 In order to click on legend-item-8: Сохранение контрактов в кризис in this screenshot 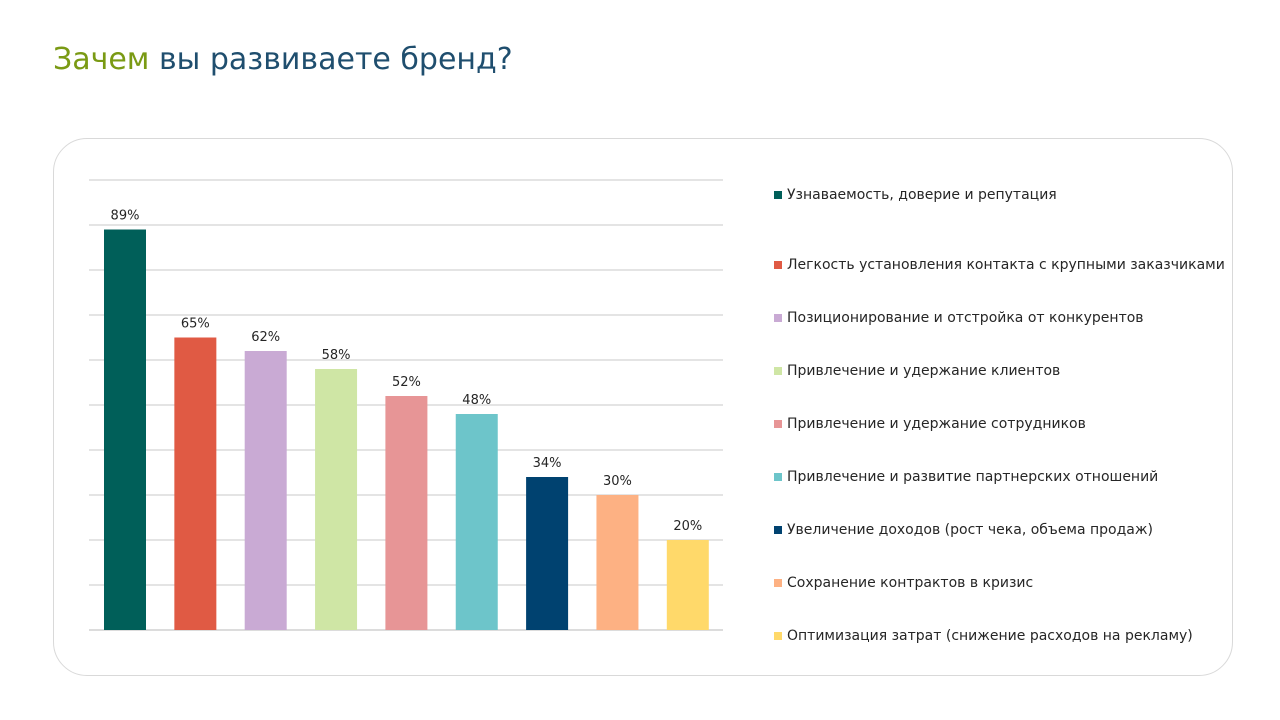, I will do `click(999, 582)`.